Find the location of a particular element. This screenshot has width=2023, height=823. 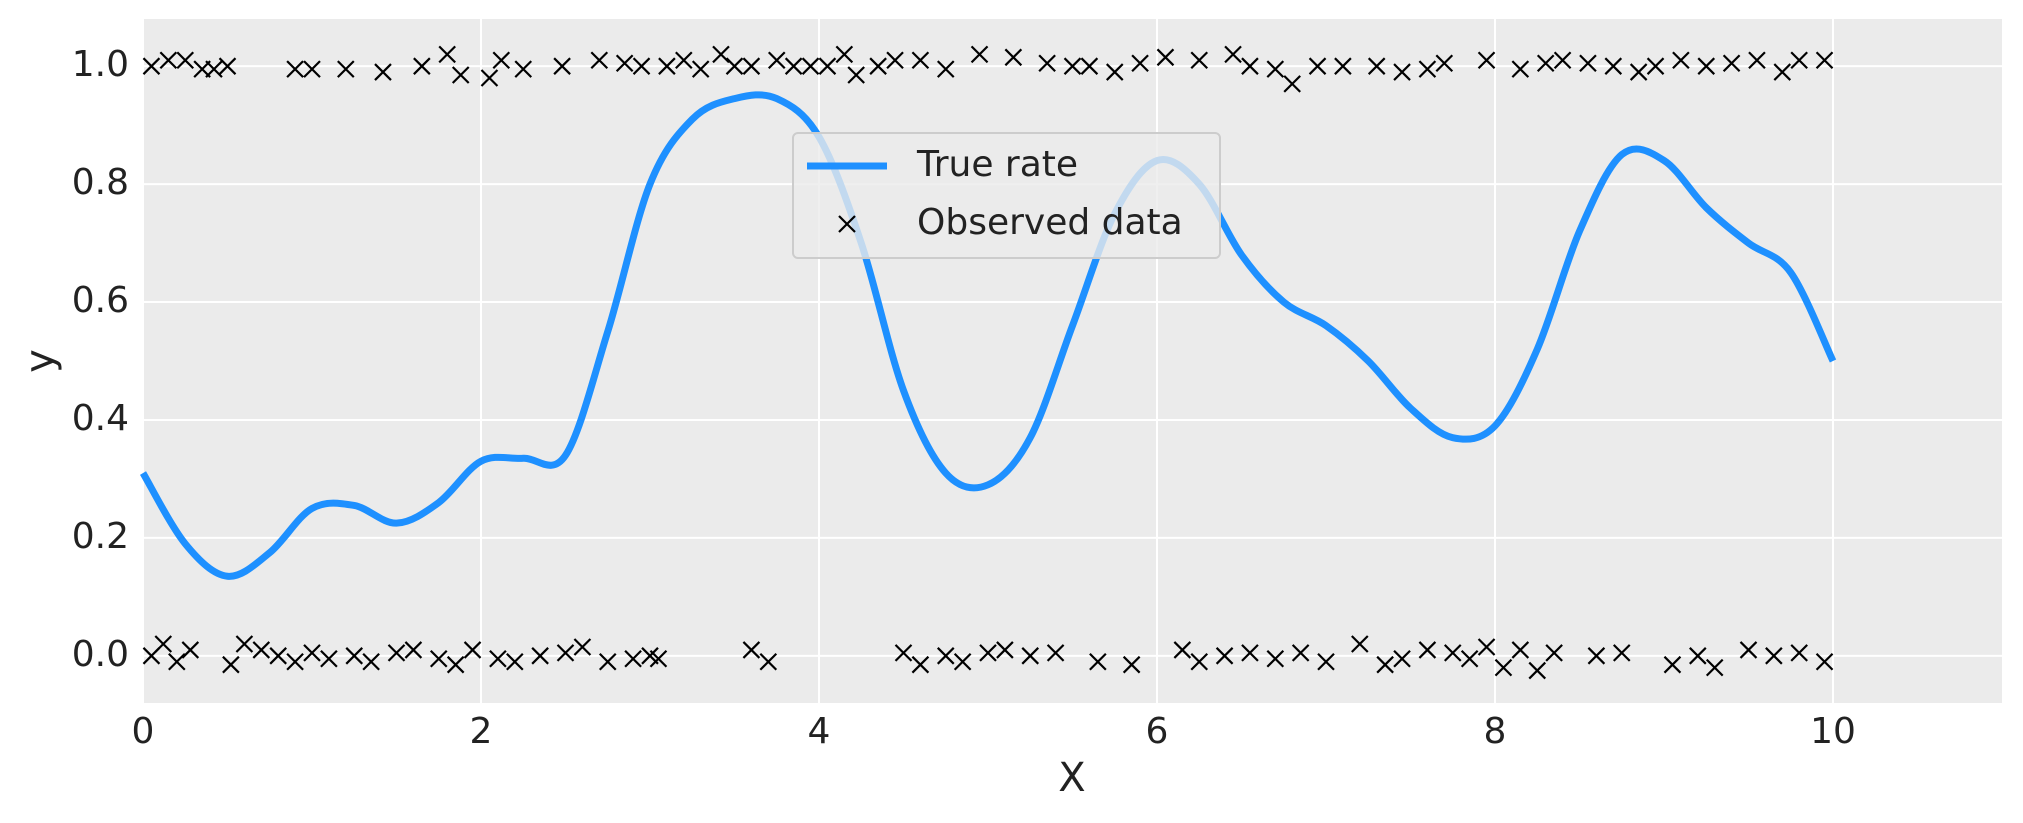

x-tick-label: 6 is located at coordinates (1157, 731).